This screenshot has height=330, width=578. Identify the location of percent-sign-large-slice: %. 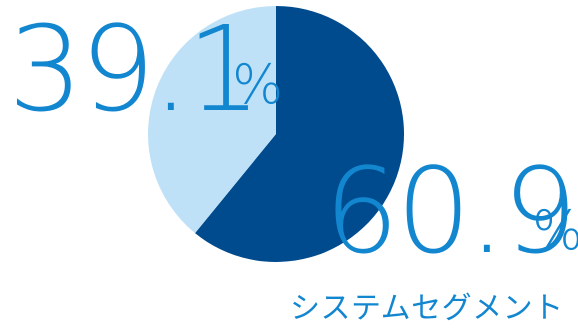
(555, 231).